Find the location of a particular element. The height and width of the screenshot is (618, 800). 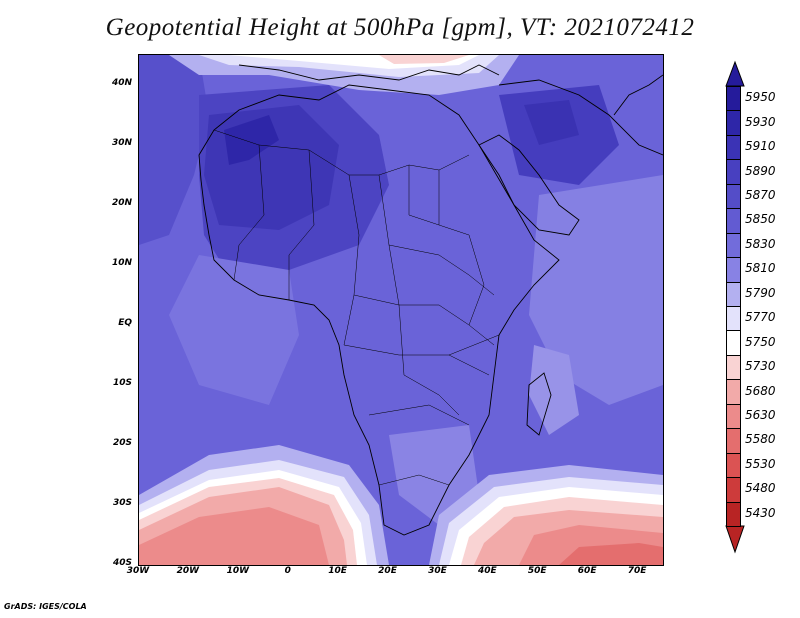

height-field-light-indian-ocean is located at coordinates (596, 290).